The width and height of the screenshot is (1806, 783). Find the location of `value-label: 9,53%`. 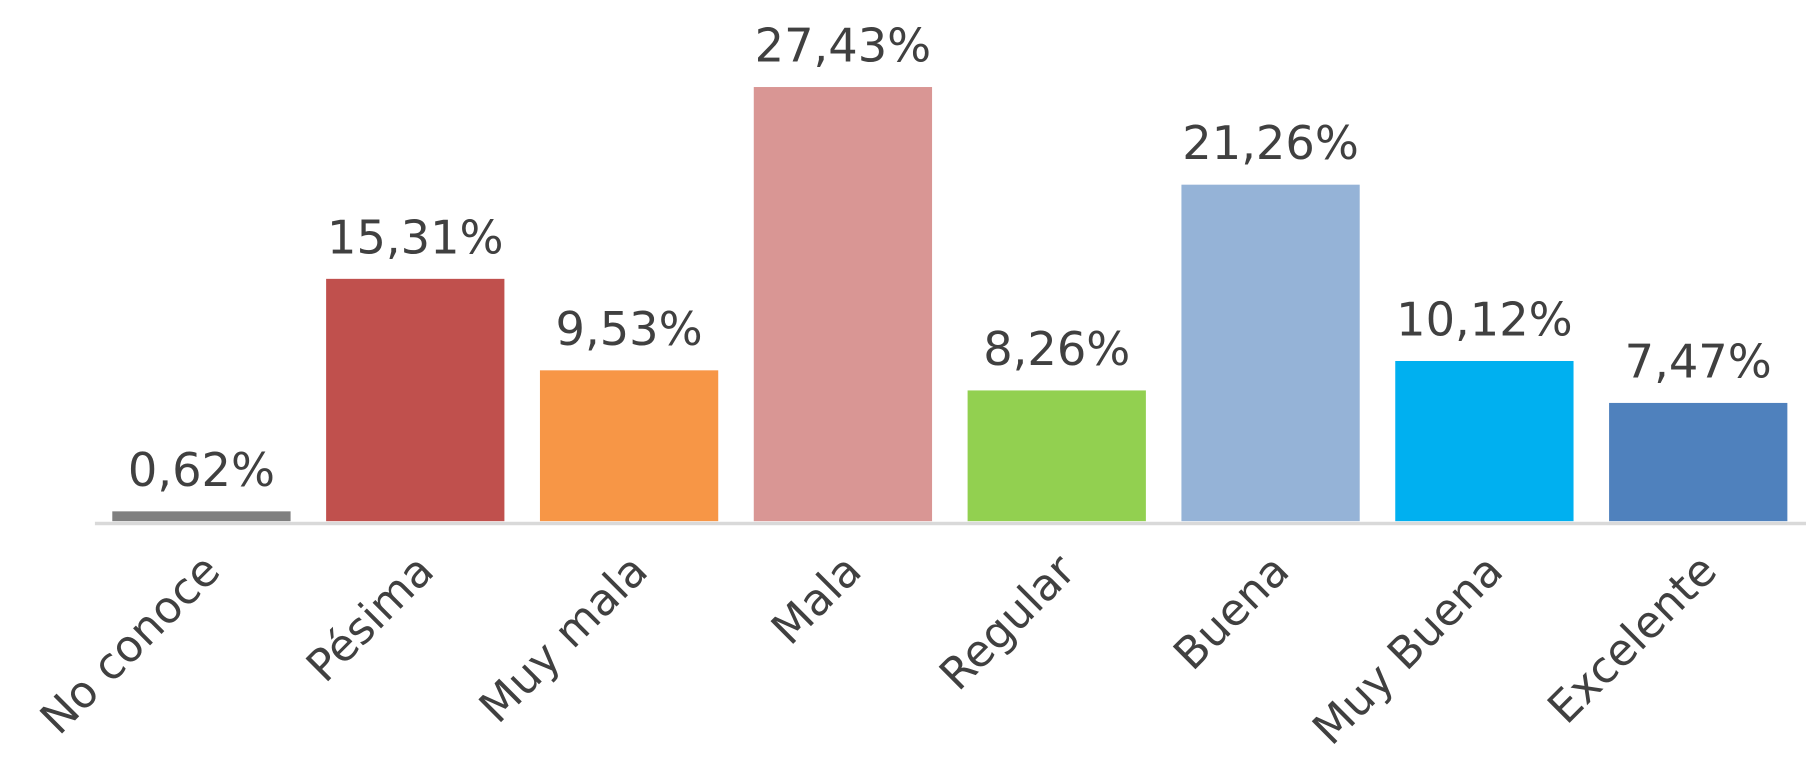

value-label: 9,53% is located at coordinates (629, 329).